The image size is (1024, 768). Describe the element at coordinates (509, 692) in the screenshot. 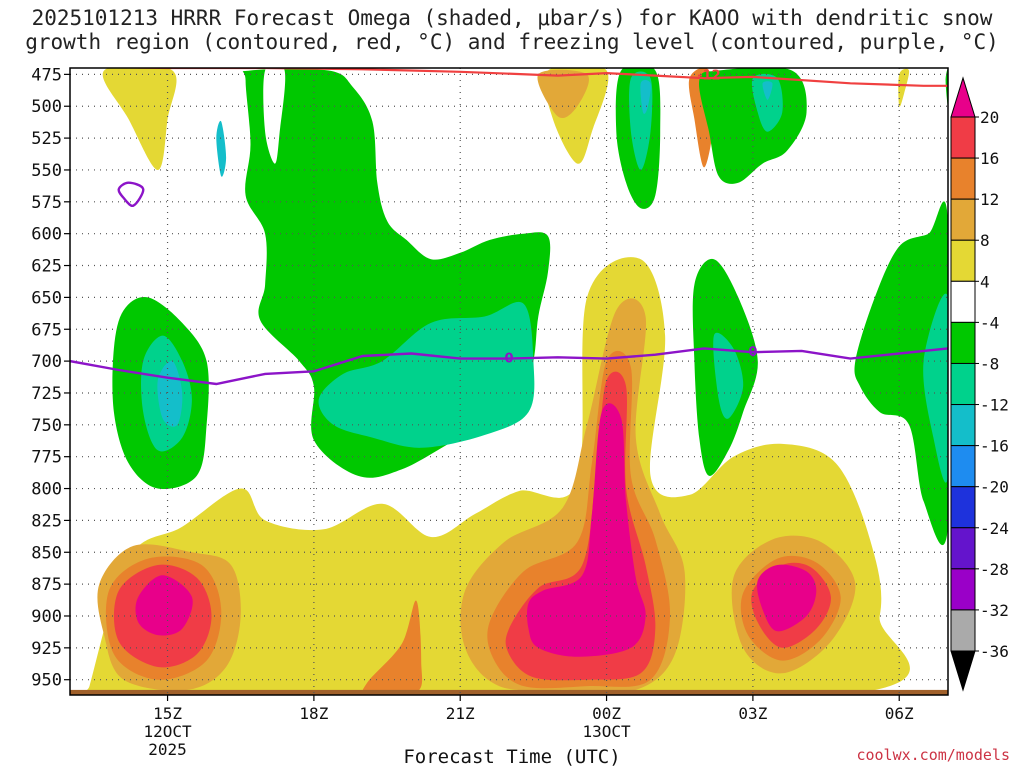

I see `ground-strip` at that location.